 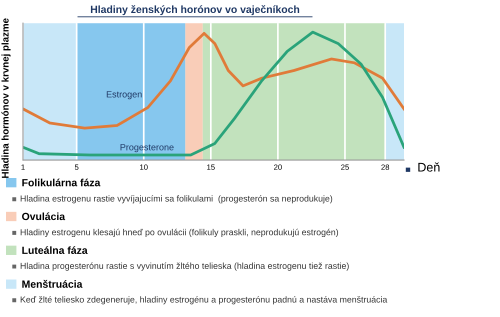 I want to click on chart-title: Hladiny ženských horónov vo vaječníkoch, so click(x=195, y=10).